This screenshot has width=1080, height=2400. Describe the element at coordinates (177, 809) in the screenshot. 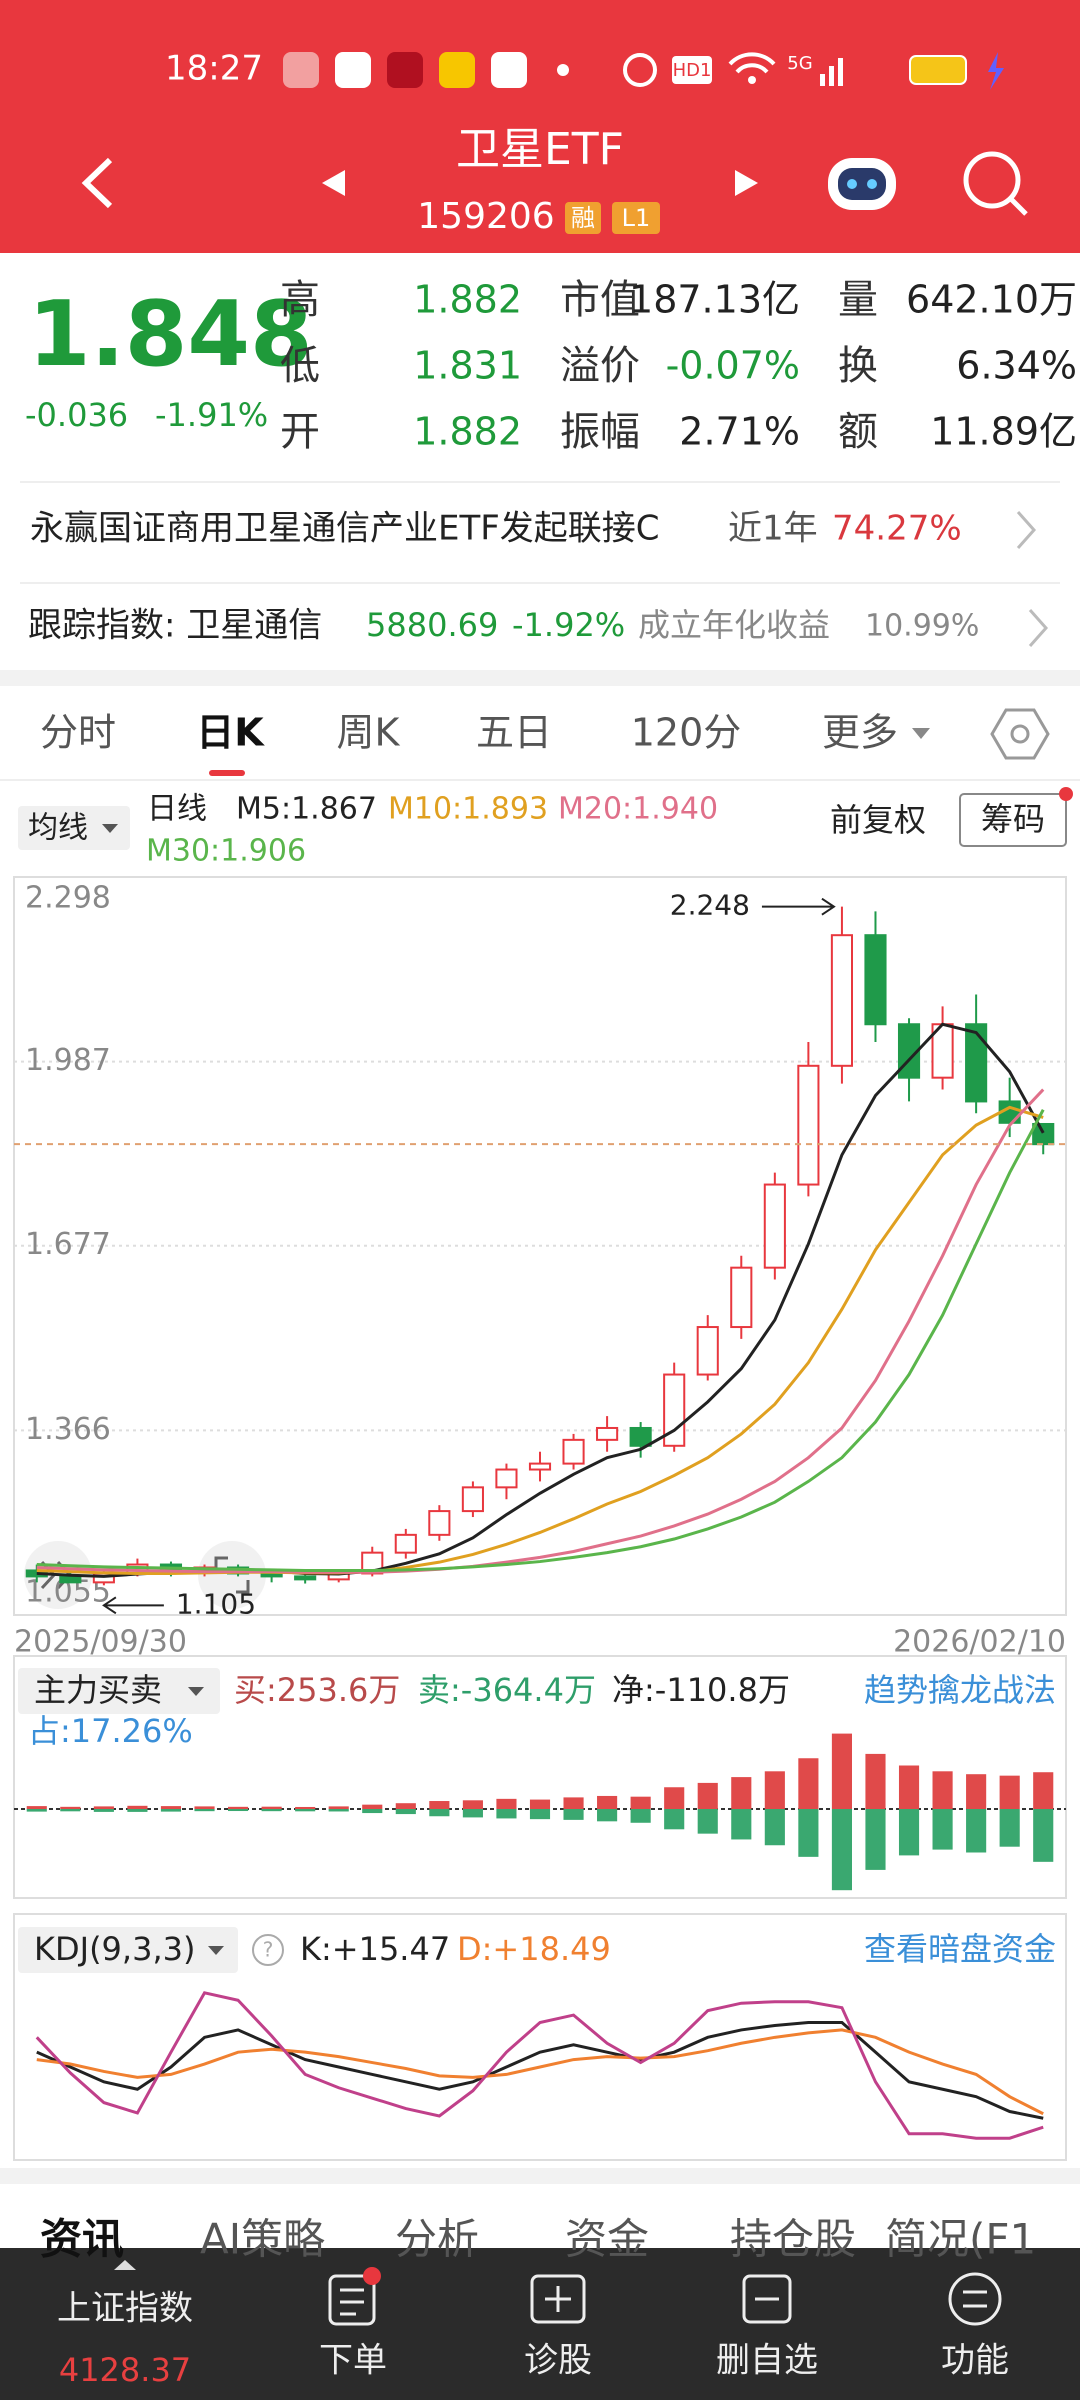

I see `period: 日线` at that location.